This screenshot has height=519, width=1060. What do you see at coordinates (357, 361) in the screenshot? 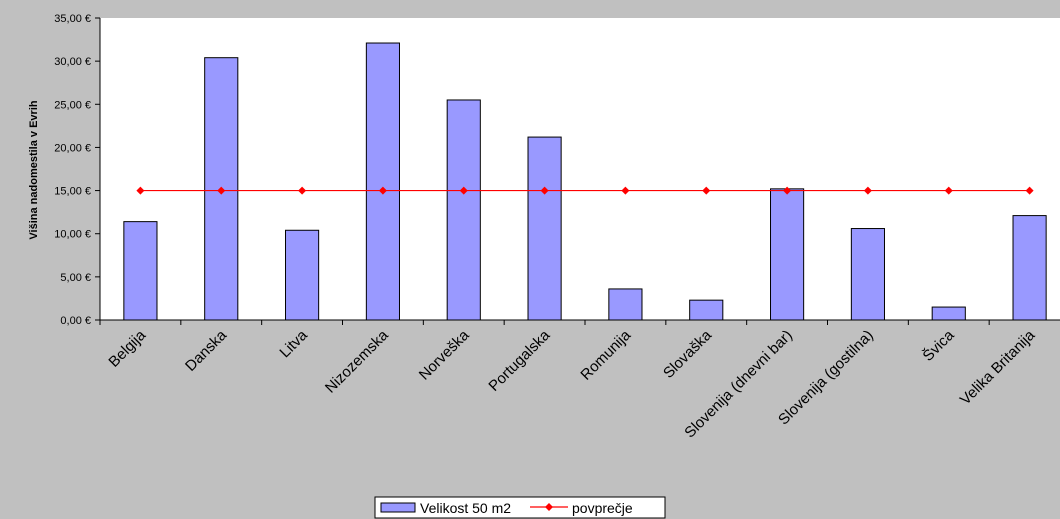
I see `x-tick-label: Nizozemska` at bounding box center [357, 361].